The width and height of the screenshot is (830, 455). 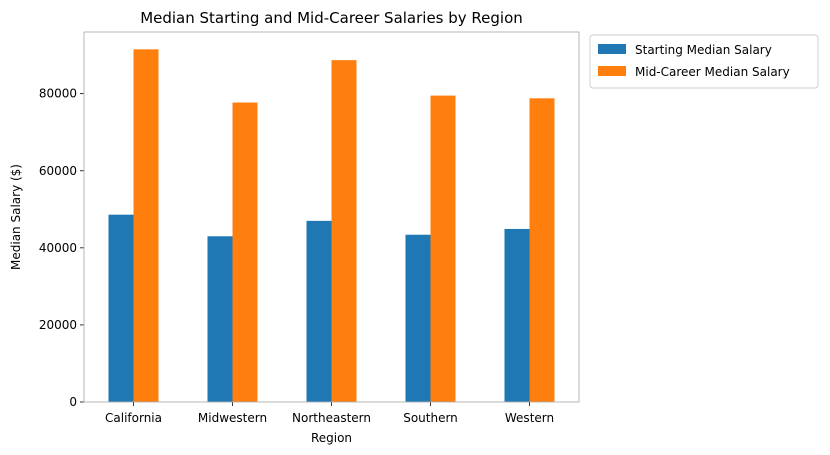 I want to click on bar-starting-midwestern, so click(x=220, y=319).